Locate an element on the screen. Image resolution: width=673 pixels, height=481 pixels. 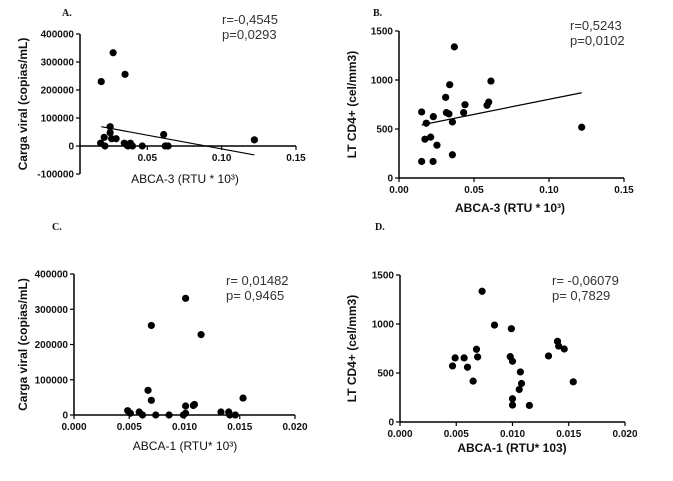
r-value: r=0,5243 is located at coordinates (596, 25).